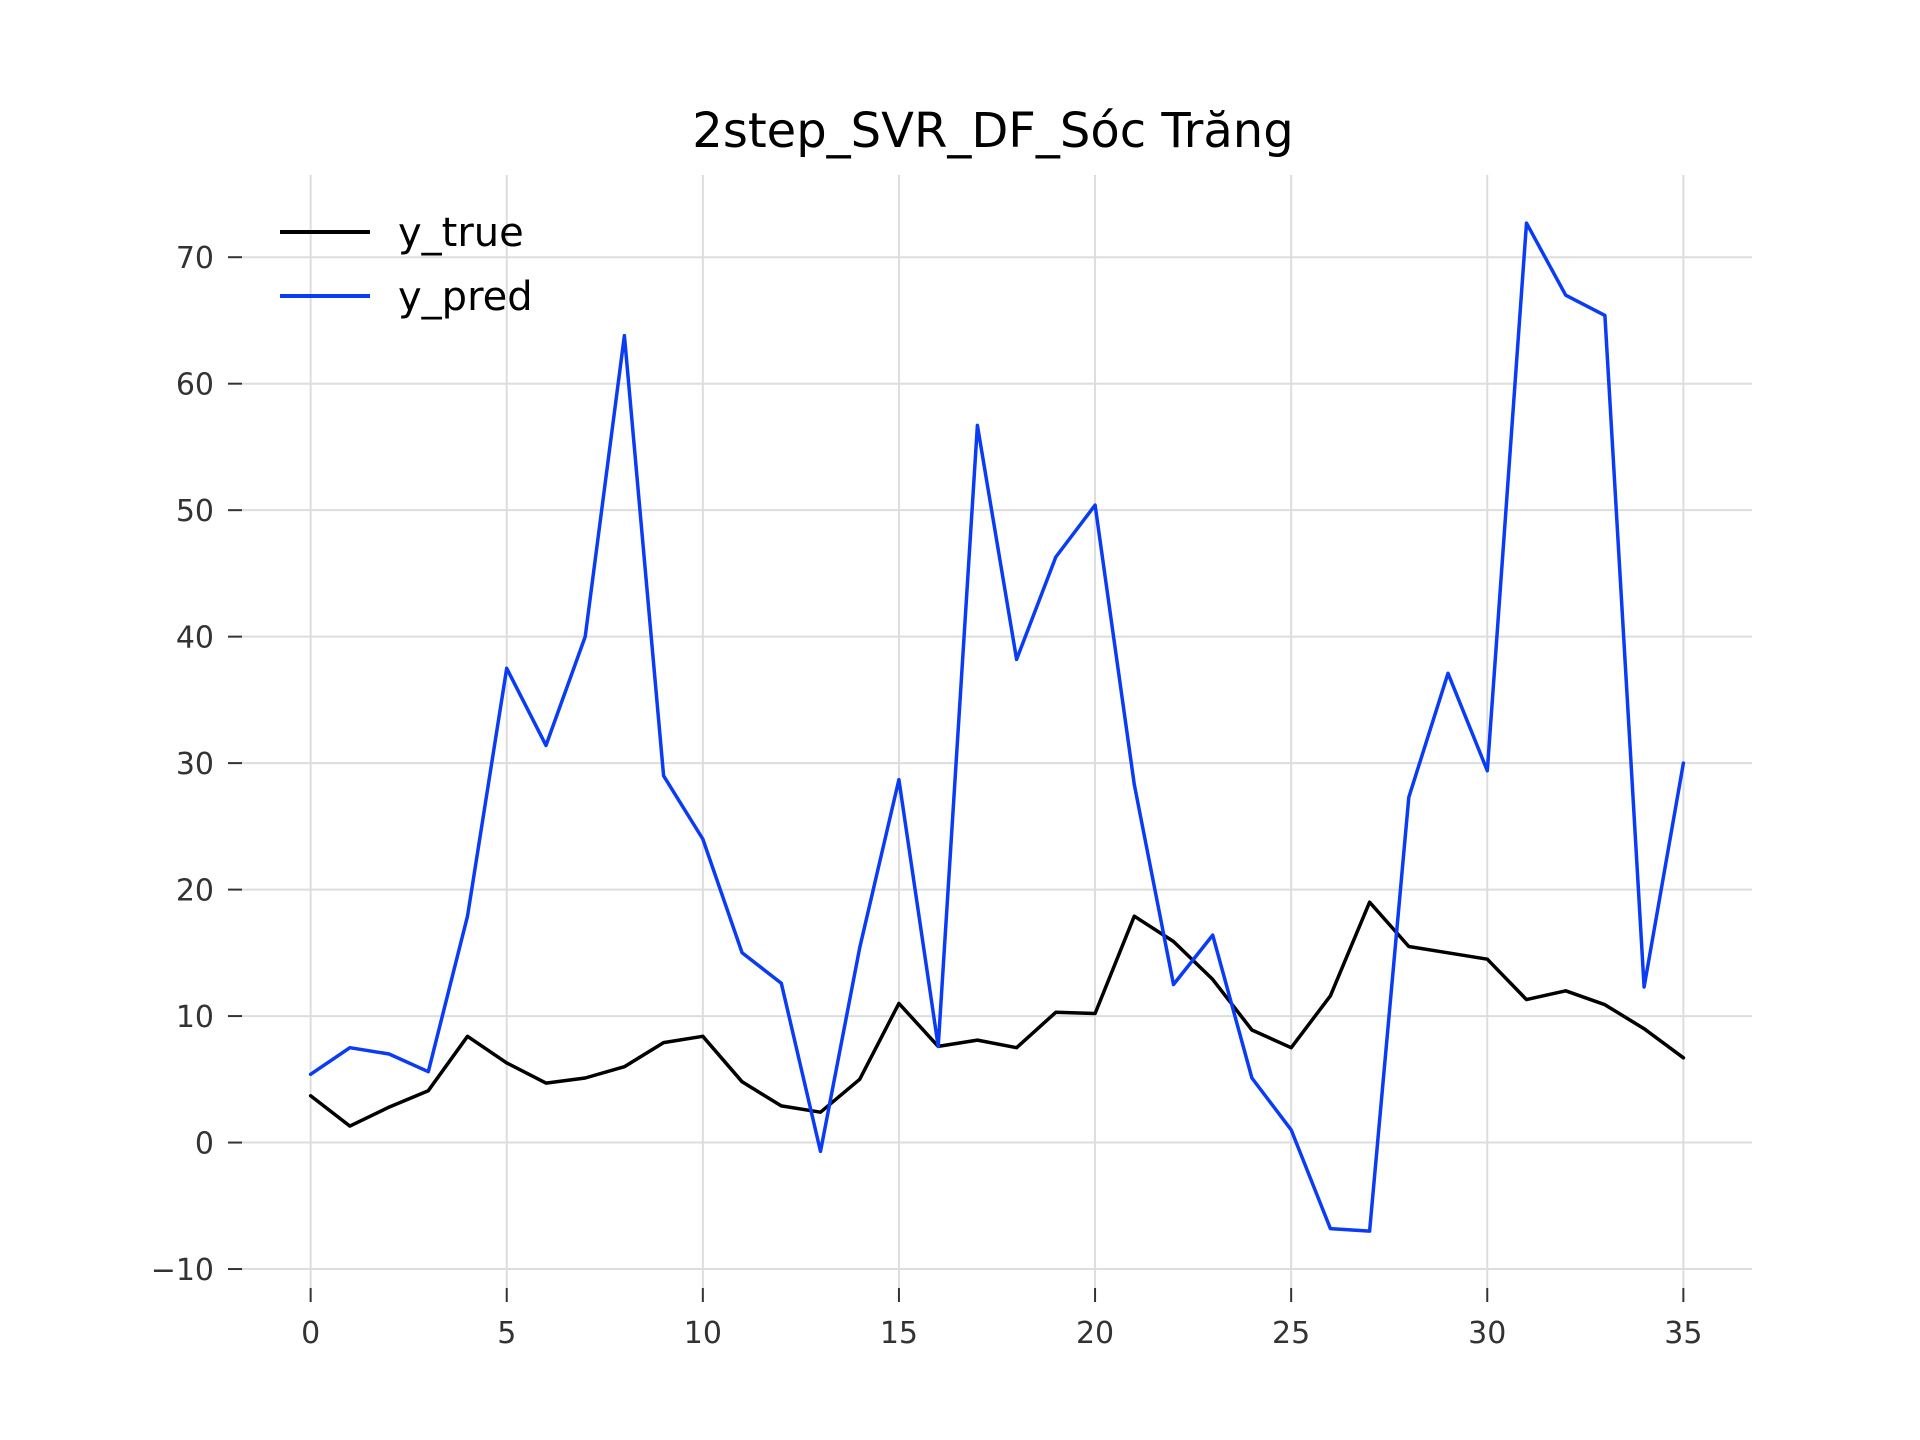  I want to click on y-tick-label: −10, so click(182, 1270).